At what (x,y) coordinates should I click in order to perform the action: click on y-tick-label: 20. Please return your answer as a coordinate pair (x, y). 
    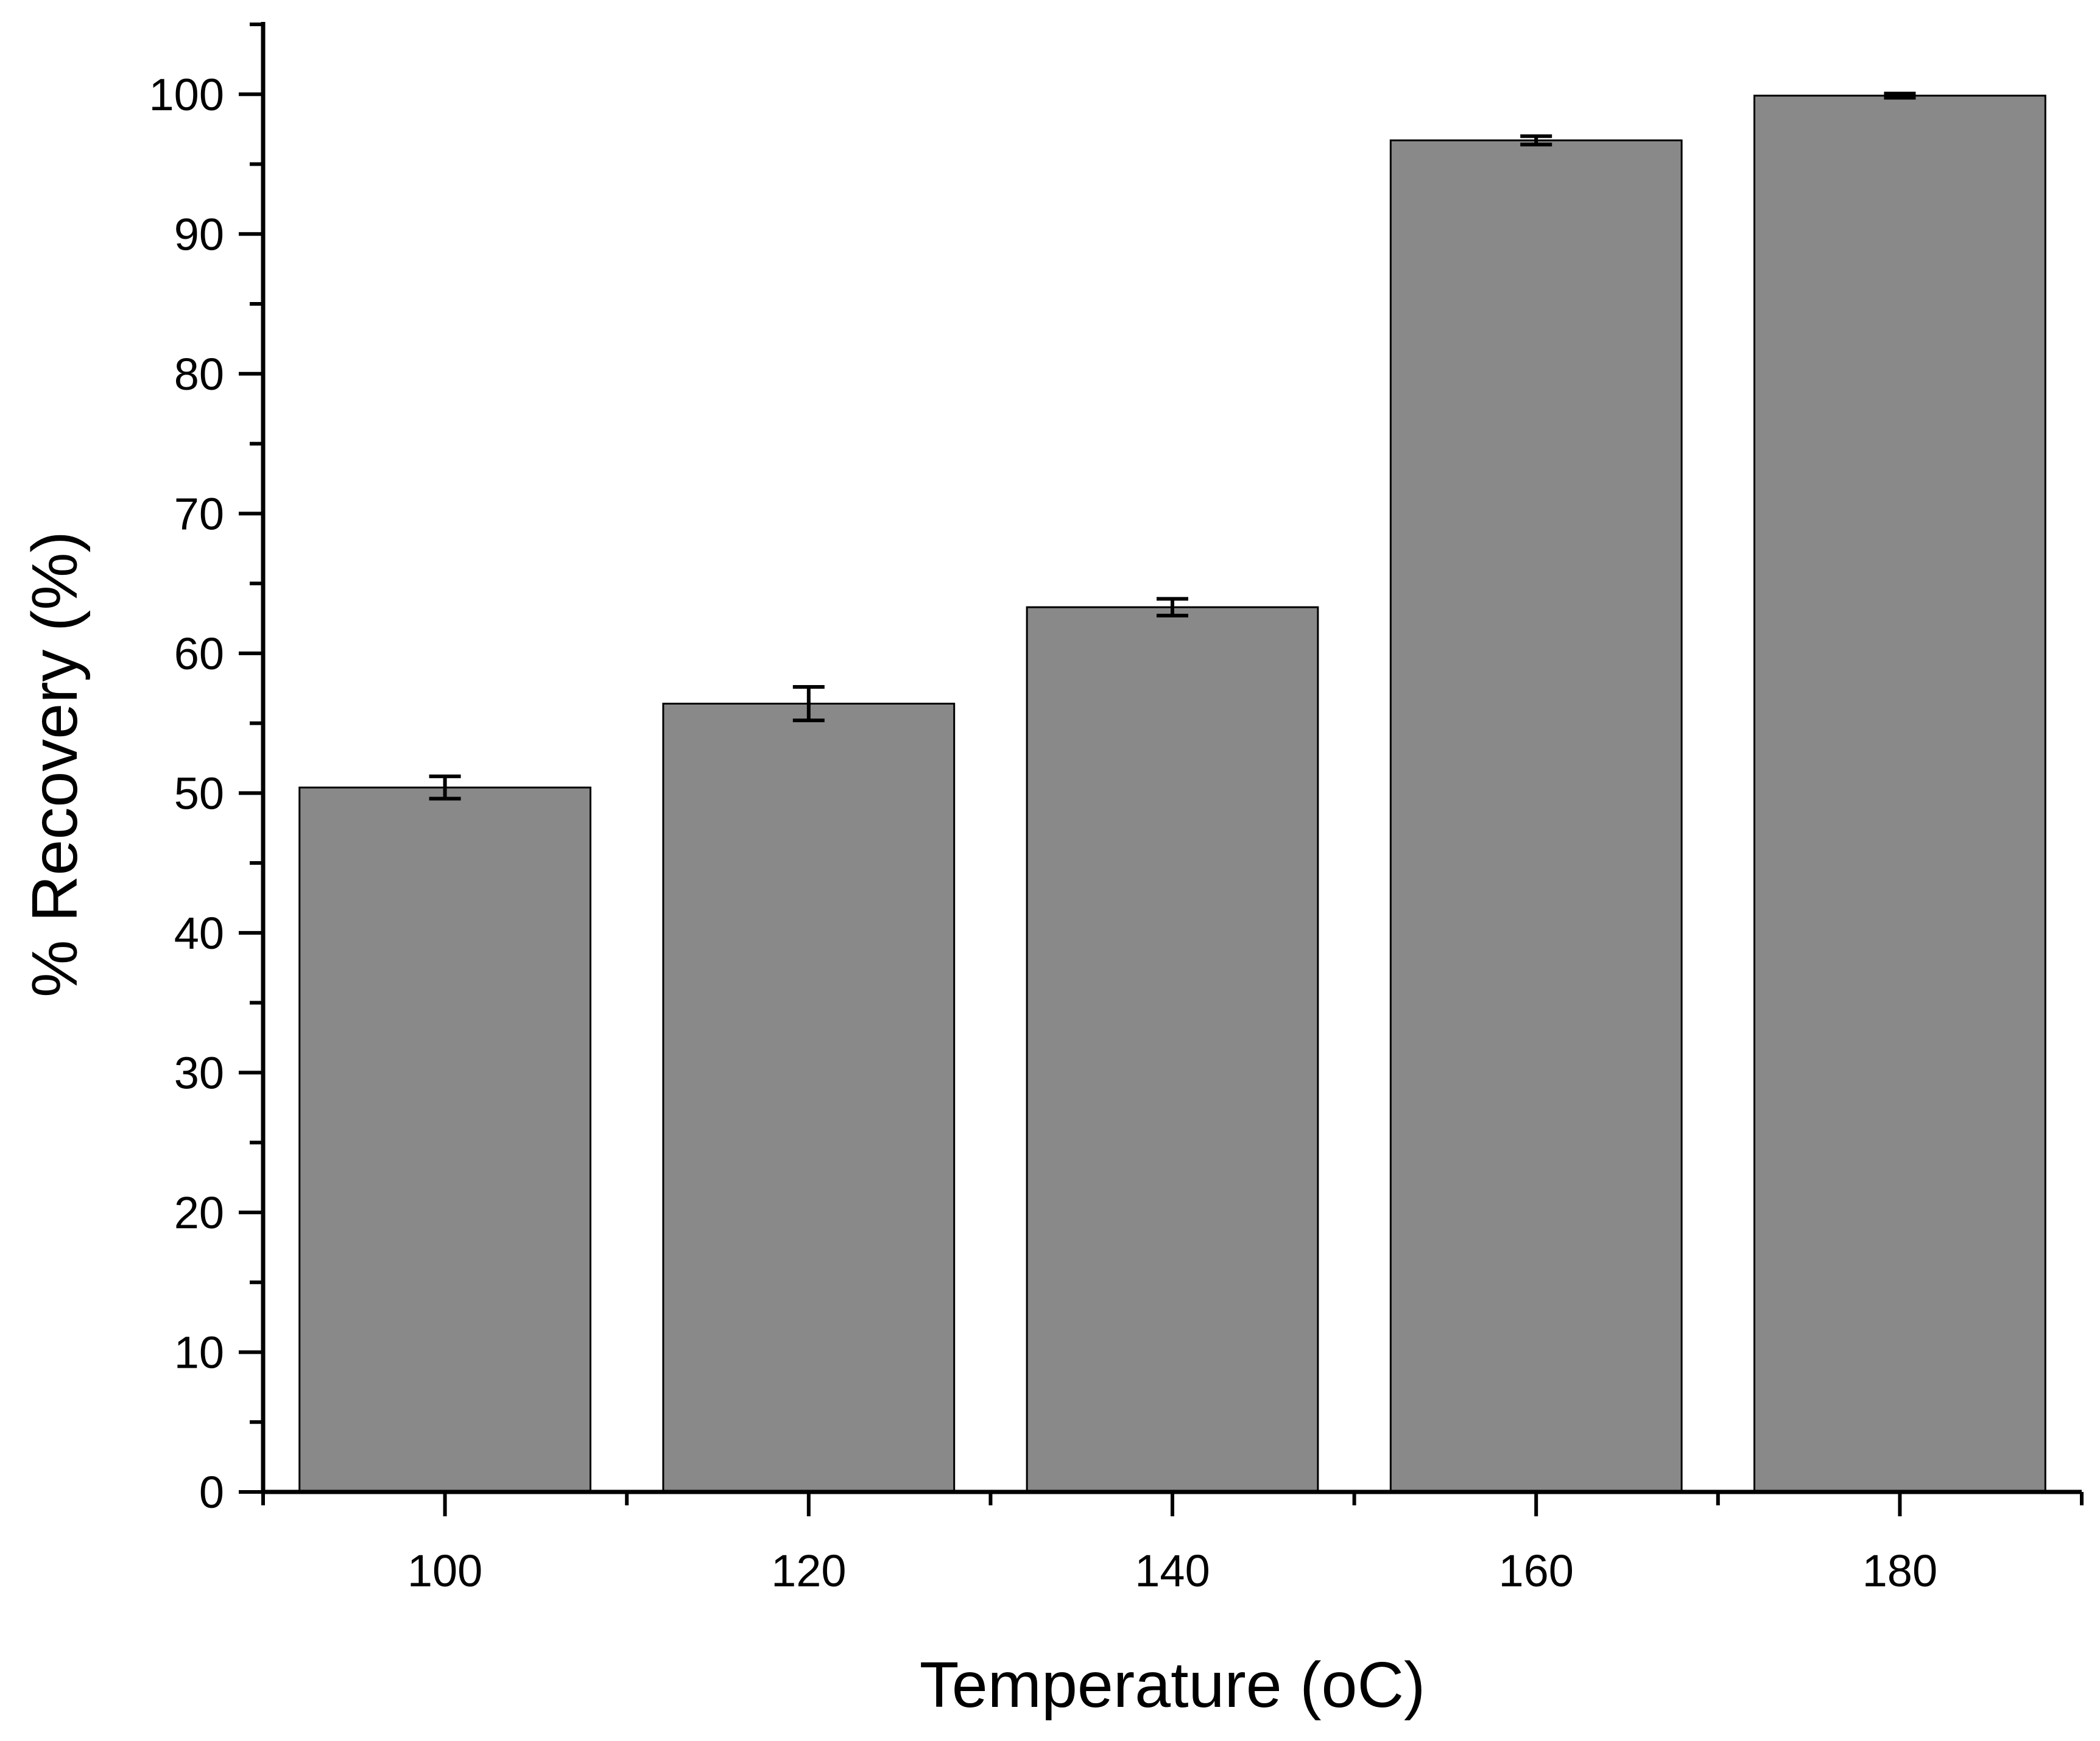
    Looking at the image, I should click on (199, 1212).